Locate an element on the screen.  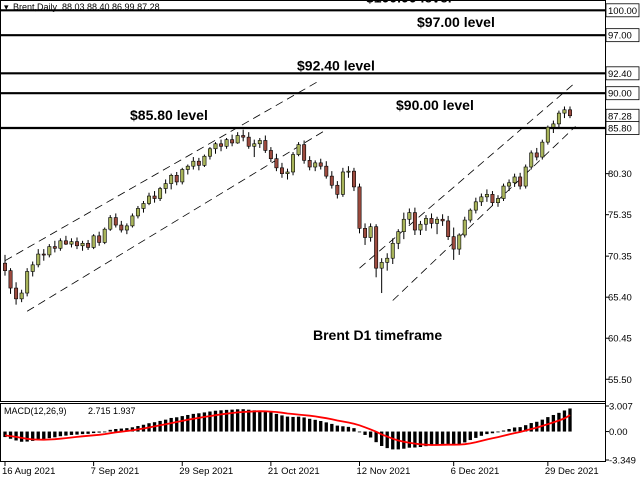
level-label: $92.40 level is located at coordinates (336, 65).